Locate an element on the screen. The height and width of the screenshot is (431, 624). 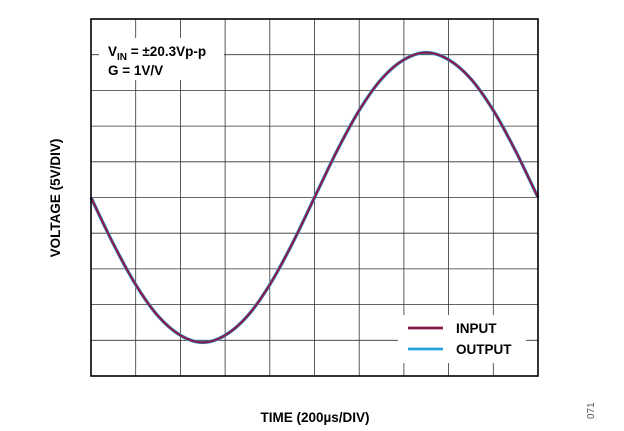
vin-annotation: VIN = ±20.3Vp-p is located at coordinates (157, 53).